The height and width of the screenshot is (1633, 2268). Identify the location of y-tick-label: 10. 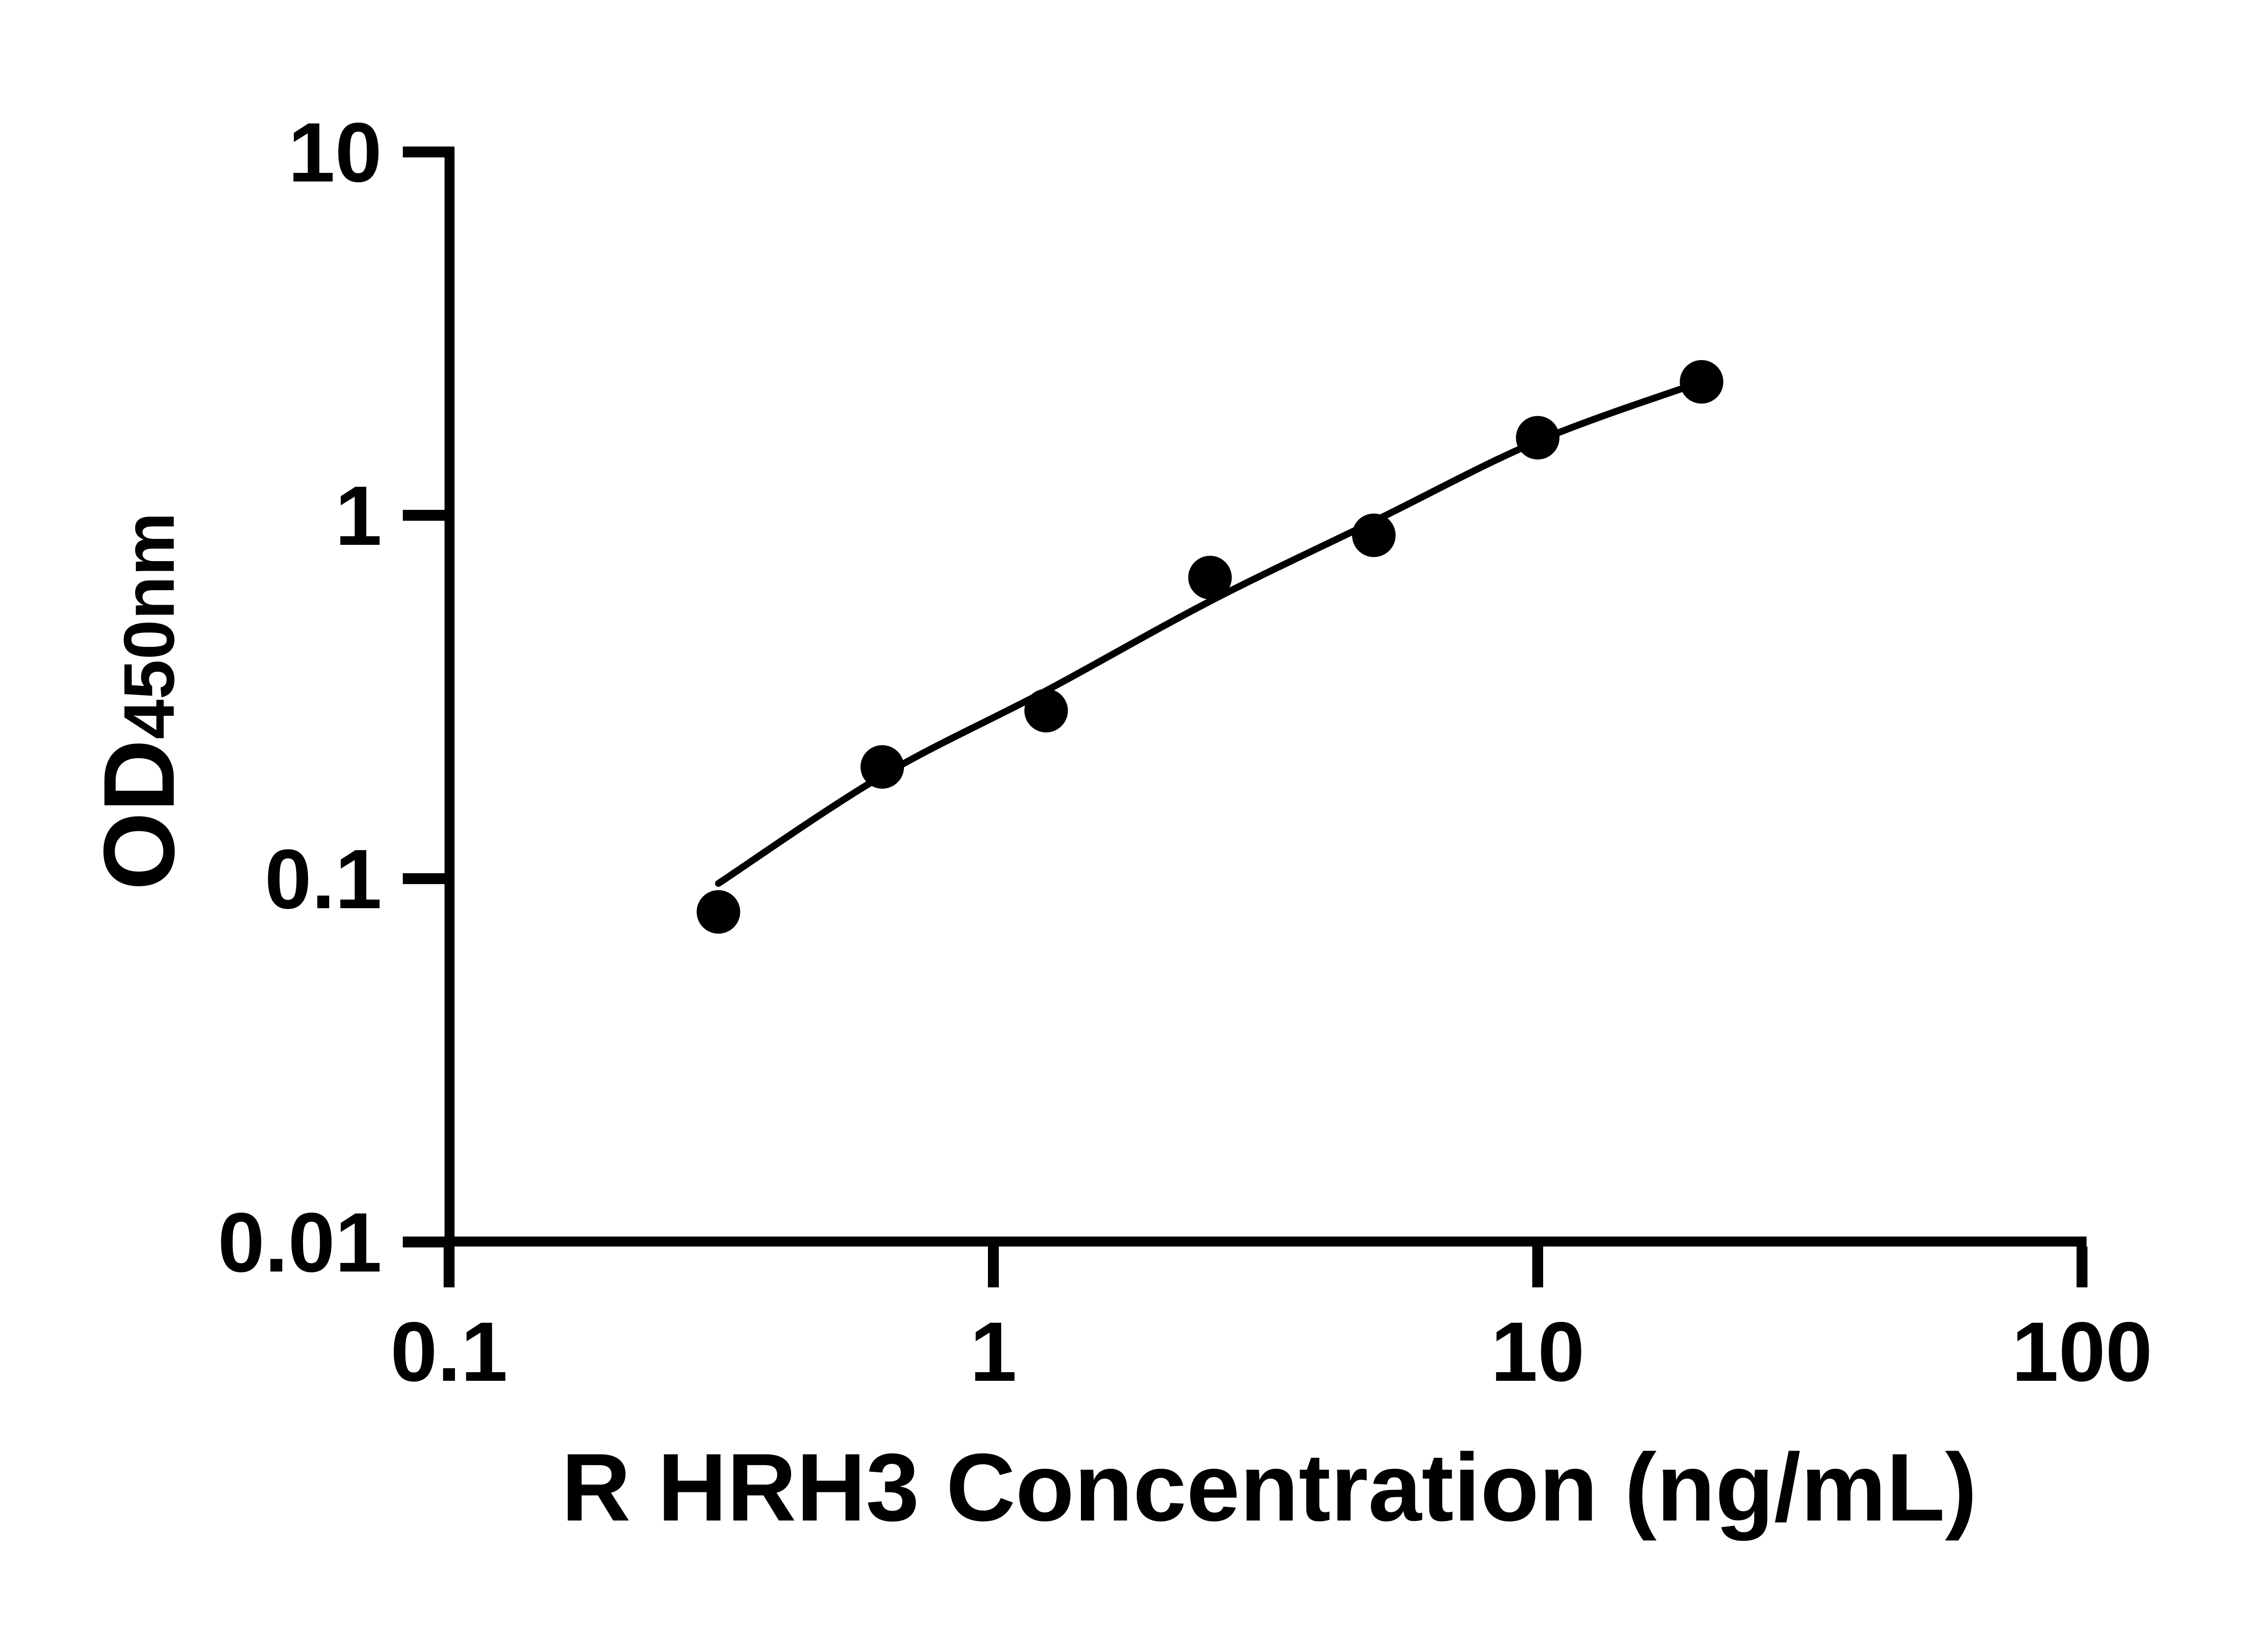
(335, 153).